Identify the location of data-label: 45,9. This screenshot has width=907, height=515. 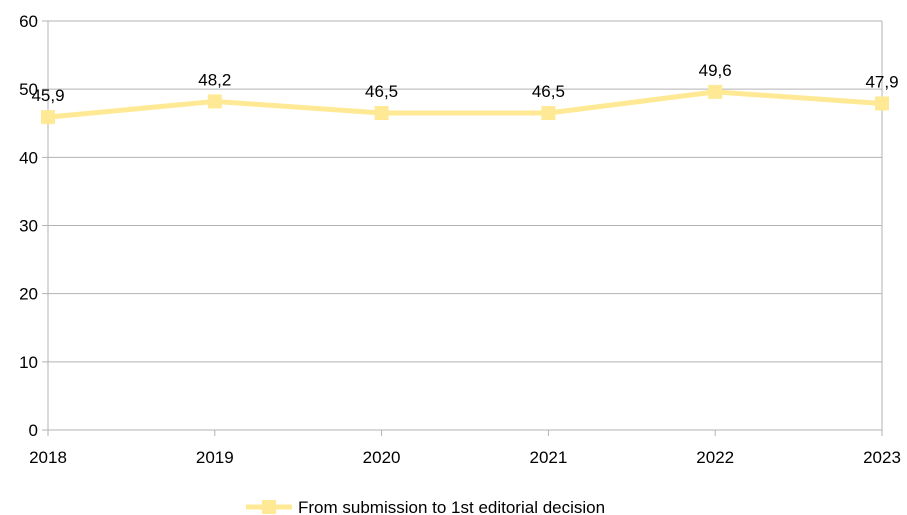
(47, 95).